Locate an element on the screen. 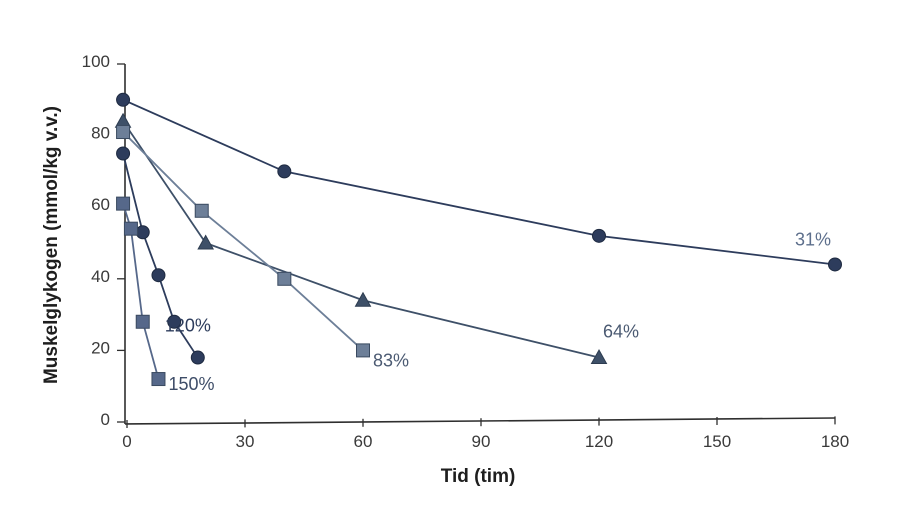  x-tick-label: 90 is located at coordinates (481, 441).